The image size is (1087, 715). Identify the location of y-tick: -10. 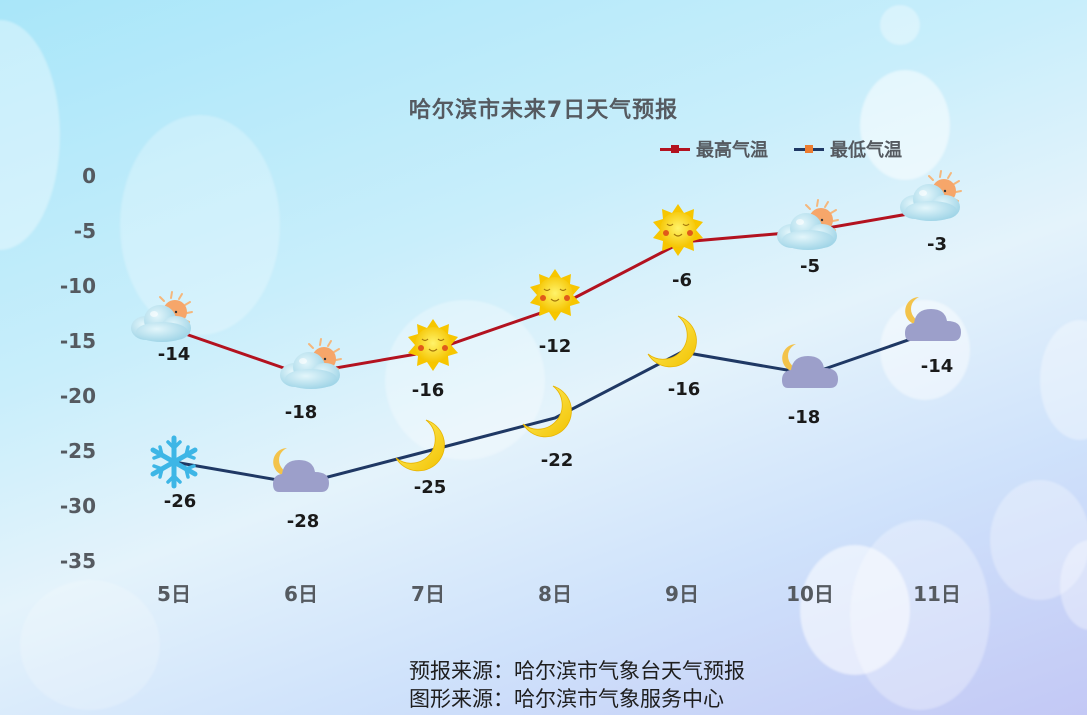
(77, 286).